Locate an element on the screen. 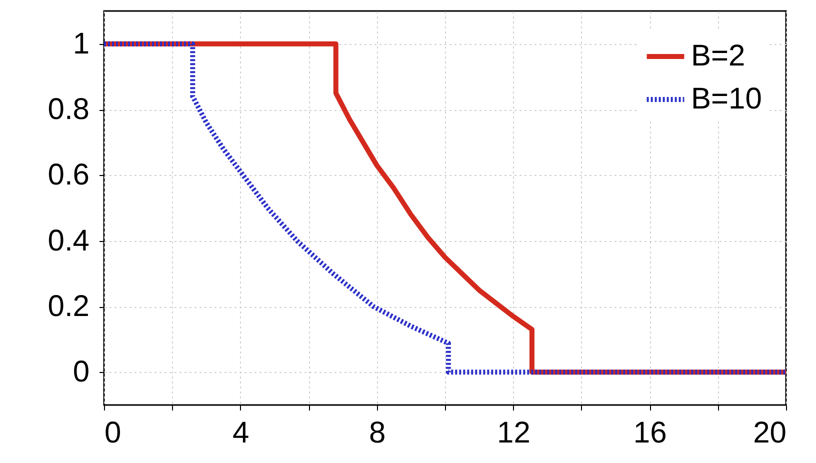  x-tick-label: 0 is located at coordinates (113, 433).